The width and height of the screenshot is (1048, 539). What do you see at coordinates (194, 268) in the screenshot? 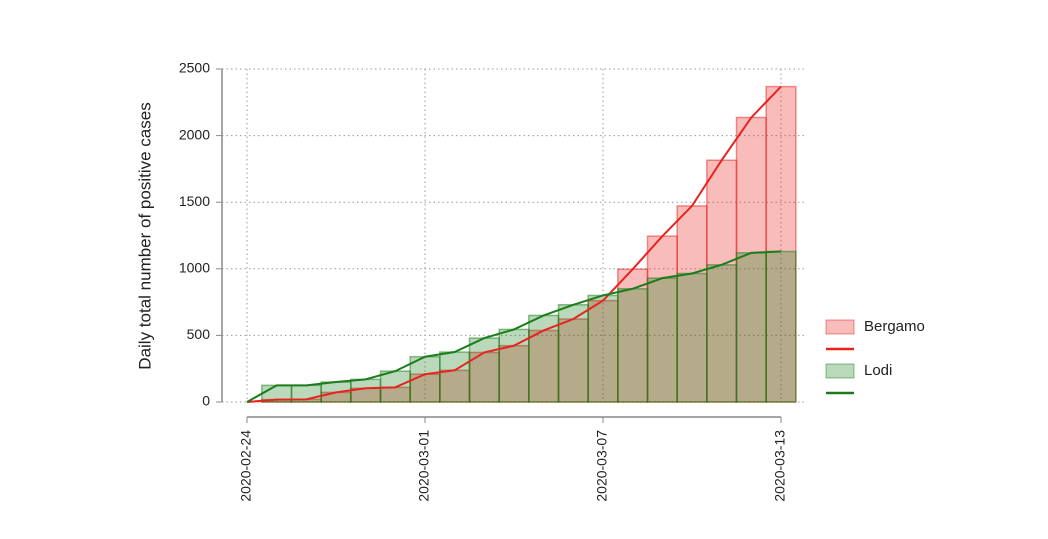
I see `y-tick-label: 1000` at bounding box center [194, 268].